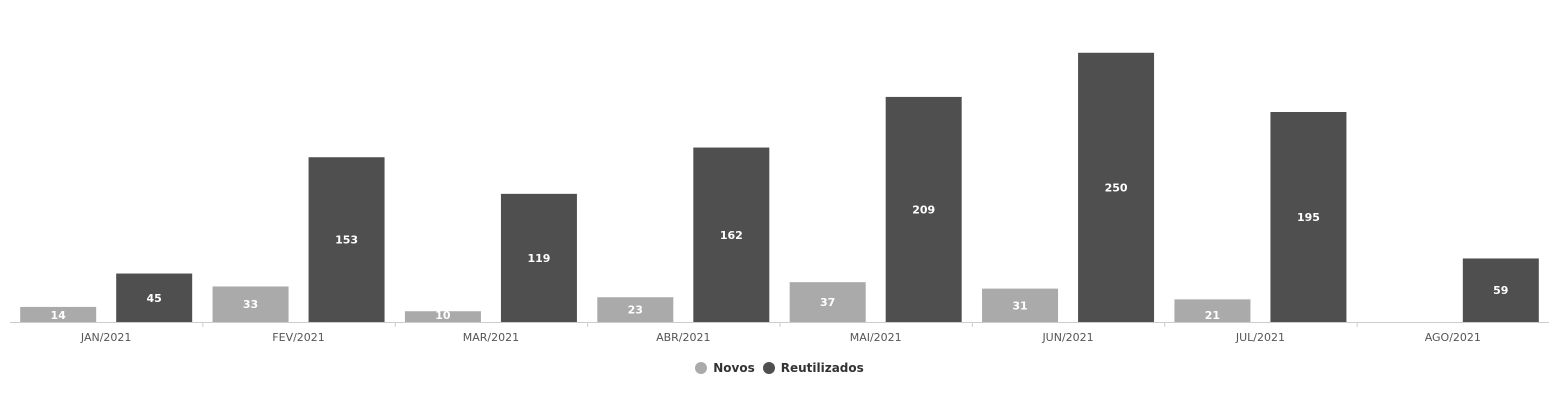 This screenshot has height=400, width=1559. Describe the element at coordinates (1212, 315) in the screenshot. I see `data-label: 21` at that location.